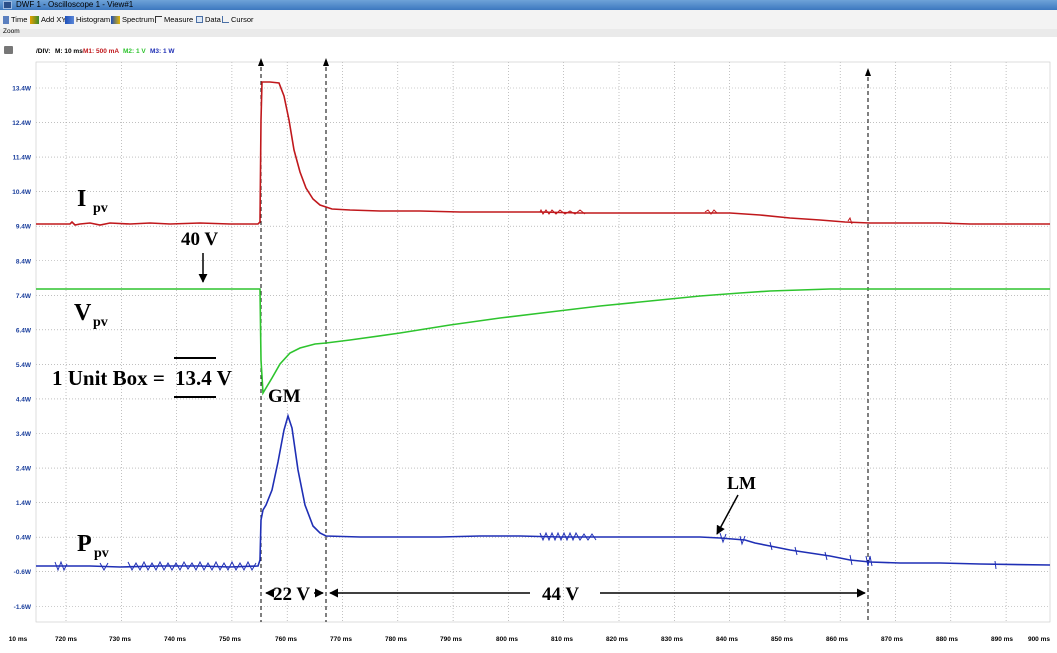  I want to click on channel-settings-icon, so click(8, 50).